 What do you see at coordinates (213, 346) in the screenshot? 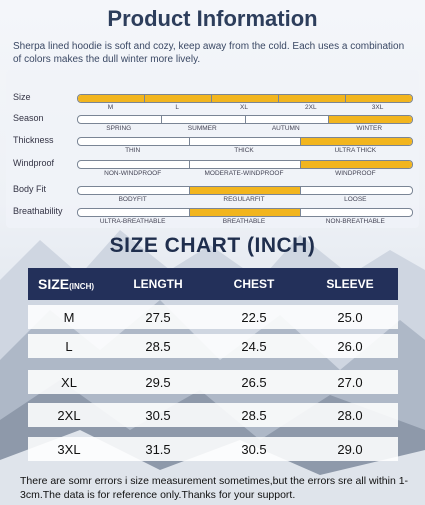
I see `table-row: L 28.5 24.5 26.0` at bounding box center [213, 346].